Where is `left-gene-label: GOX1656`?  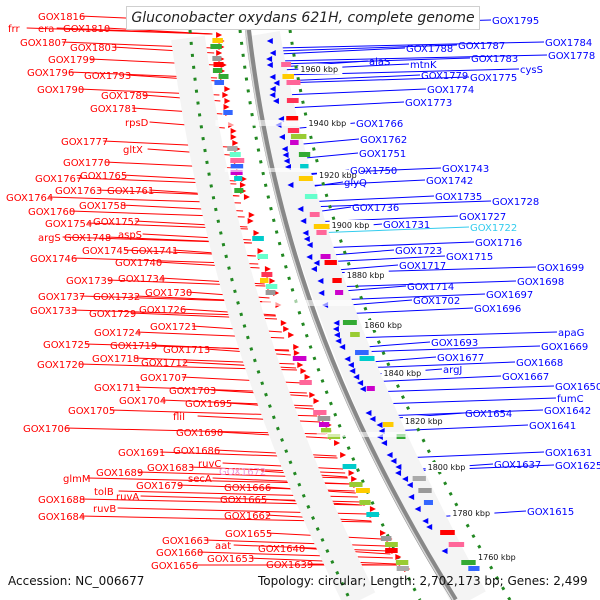 left-gene-label: GOX1656 is located at coordinates (174, 566).